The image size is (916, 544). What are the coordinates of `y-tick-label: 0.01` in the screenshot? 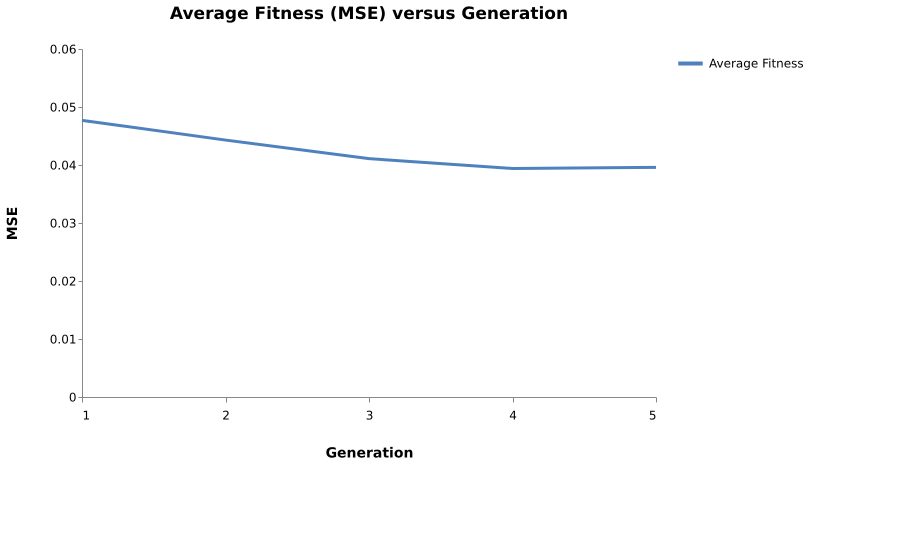 It's located at (63, 339).